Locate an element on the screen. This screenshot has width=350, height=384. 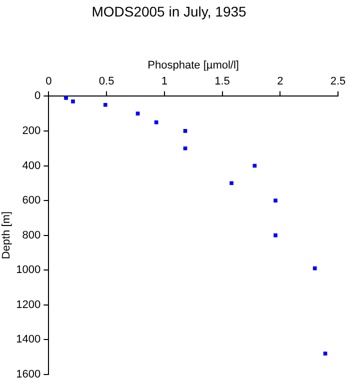
y-tick-label: 1400 is located at coordinates (28, 340).